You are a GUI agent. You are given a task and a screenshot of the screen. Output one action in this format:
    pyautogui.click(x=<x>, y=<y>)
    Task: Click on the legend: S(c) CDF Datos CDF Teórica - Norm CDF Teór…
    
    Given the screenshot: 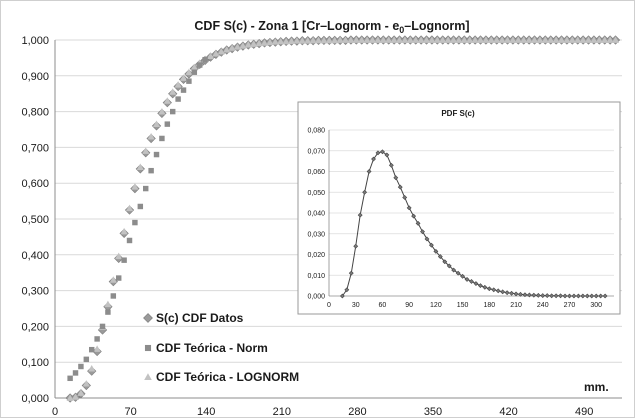 What is the action you would take?
    pyautogui.click(x=221, y=347)
    